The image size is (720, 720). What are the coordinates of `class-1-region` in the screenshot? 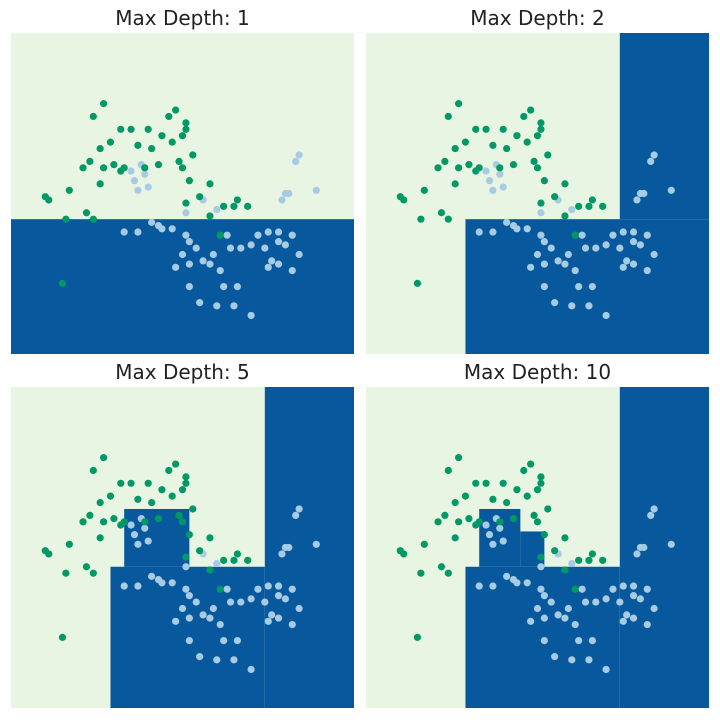 It's located at (664, 547).